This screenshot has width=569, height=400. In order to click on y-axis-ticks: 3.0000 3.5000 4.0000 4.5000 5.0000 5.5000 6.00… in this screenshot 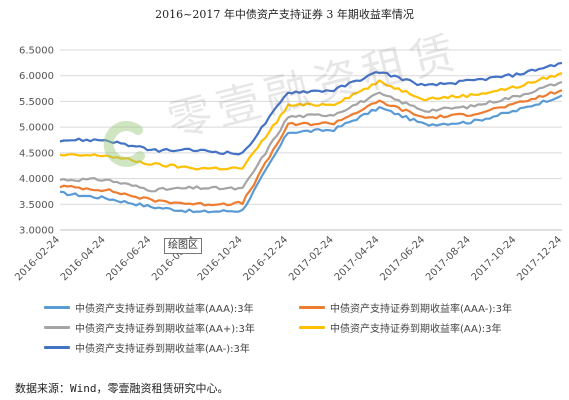, I will do `click(36, 141)`.